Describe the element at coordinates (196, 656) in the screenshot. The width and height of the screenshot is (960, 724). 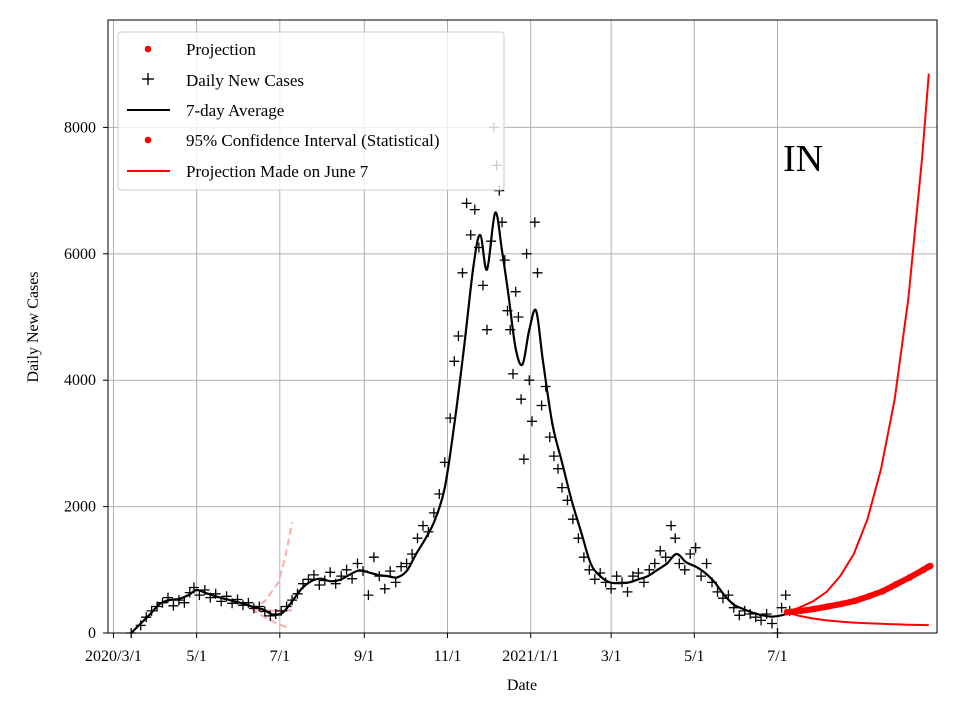
I see `x-tick-label-1: 5/1` at that location.